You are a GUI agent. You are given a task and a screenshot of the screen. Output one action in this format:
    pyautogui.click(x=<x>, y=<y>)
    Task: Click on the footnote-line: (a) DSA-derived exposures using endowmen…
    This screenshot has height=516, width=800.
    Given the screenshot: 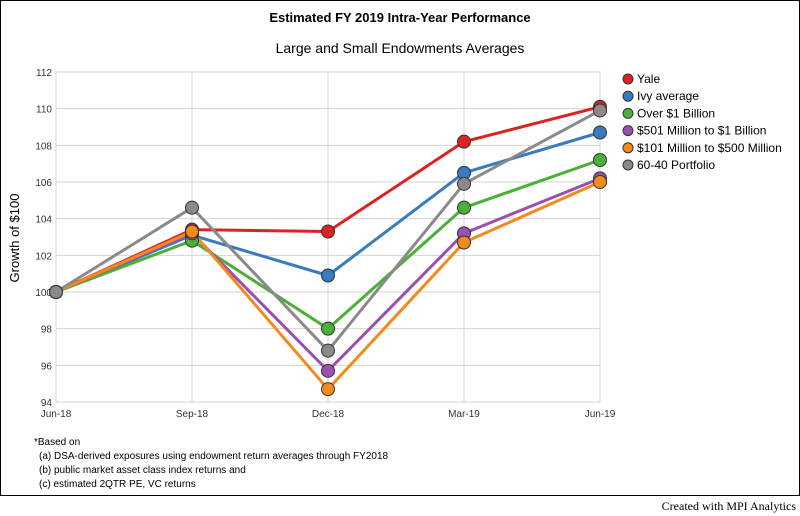 What is the action you would take?
    pyautogui.click(x=214, y=456)
    